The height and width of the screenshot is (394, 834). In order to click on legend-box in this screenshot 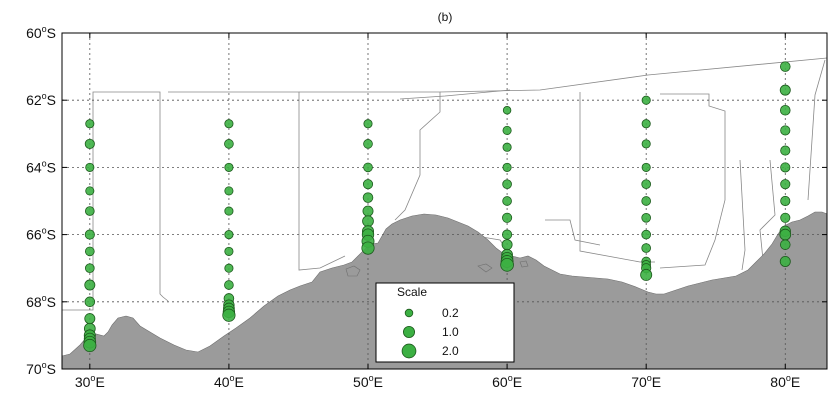, I will do `click(445, 322)`.